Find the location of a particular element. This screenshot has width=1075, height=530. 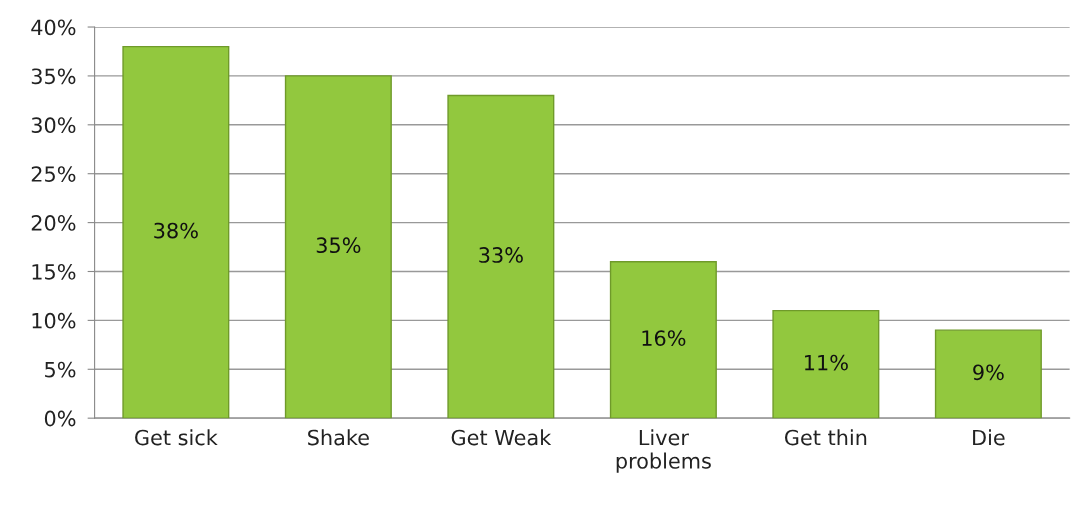

data-label: 38% is located at coordinates (176, 230).